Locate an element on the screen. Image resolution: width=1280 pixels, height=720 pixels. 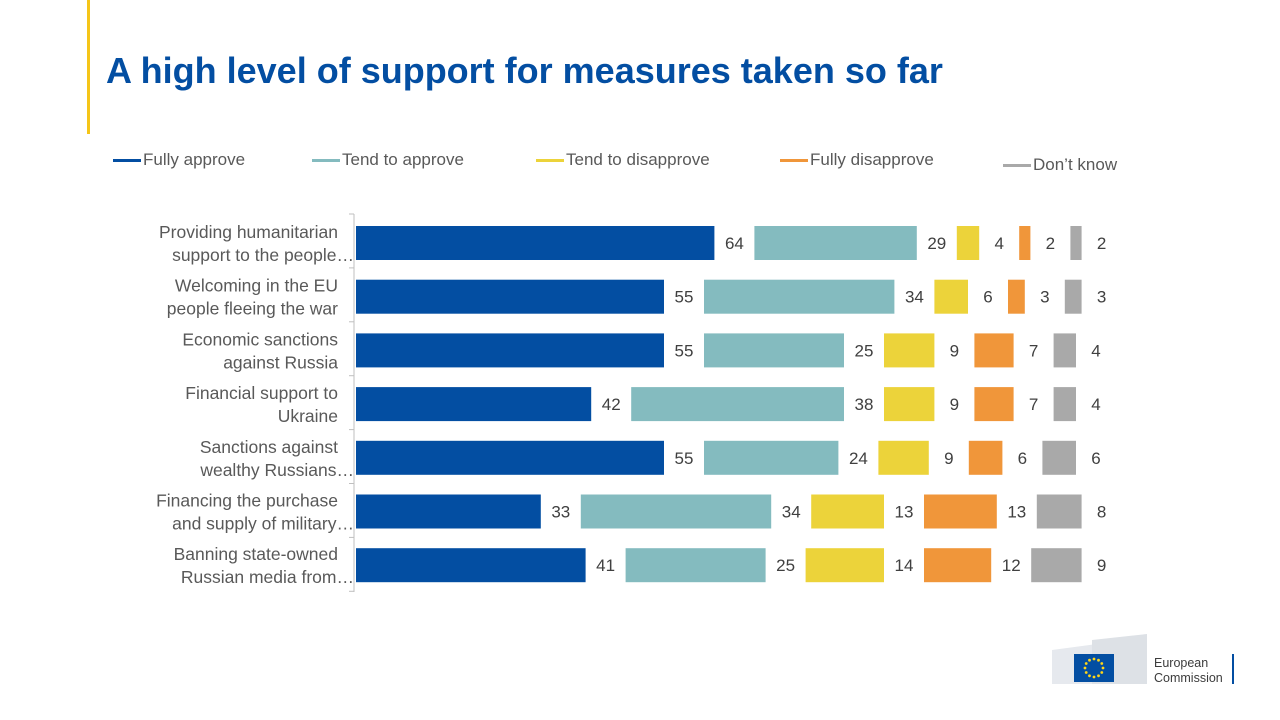
category-label-line: Ukraine is located at coordinates (308, 416).